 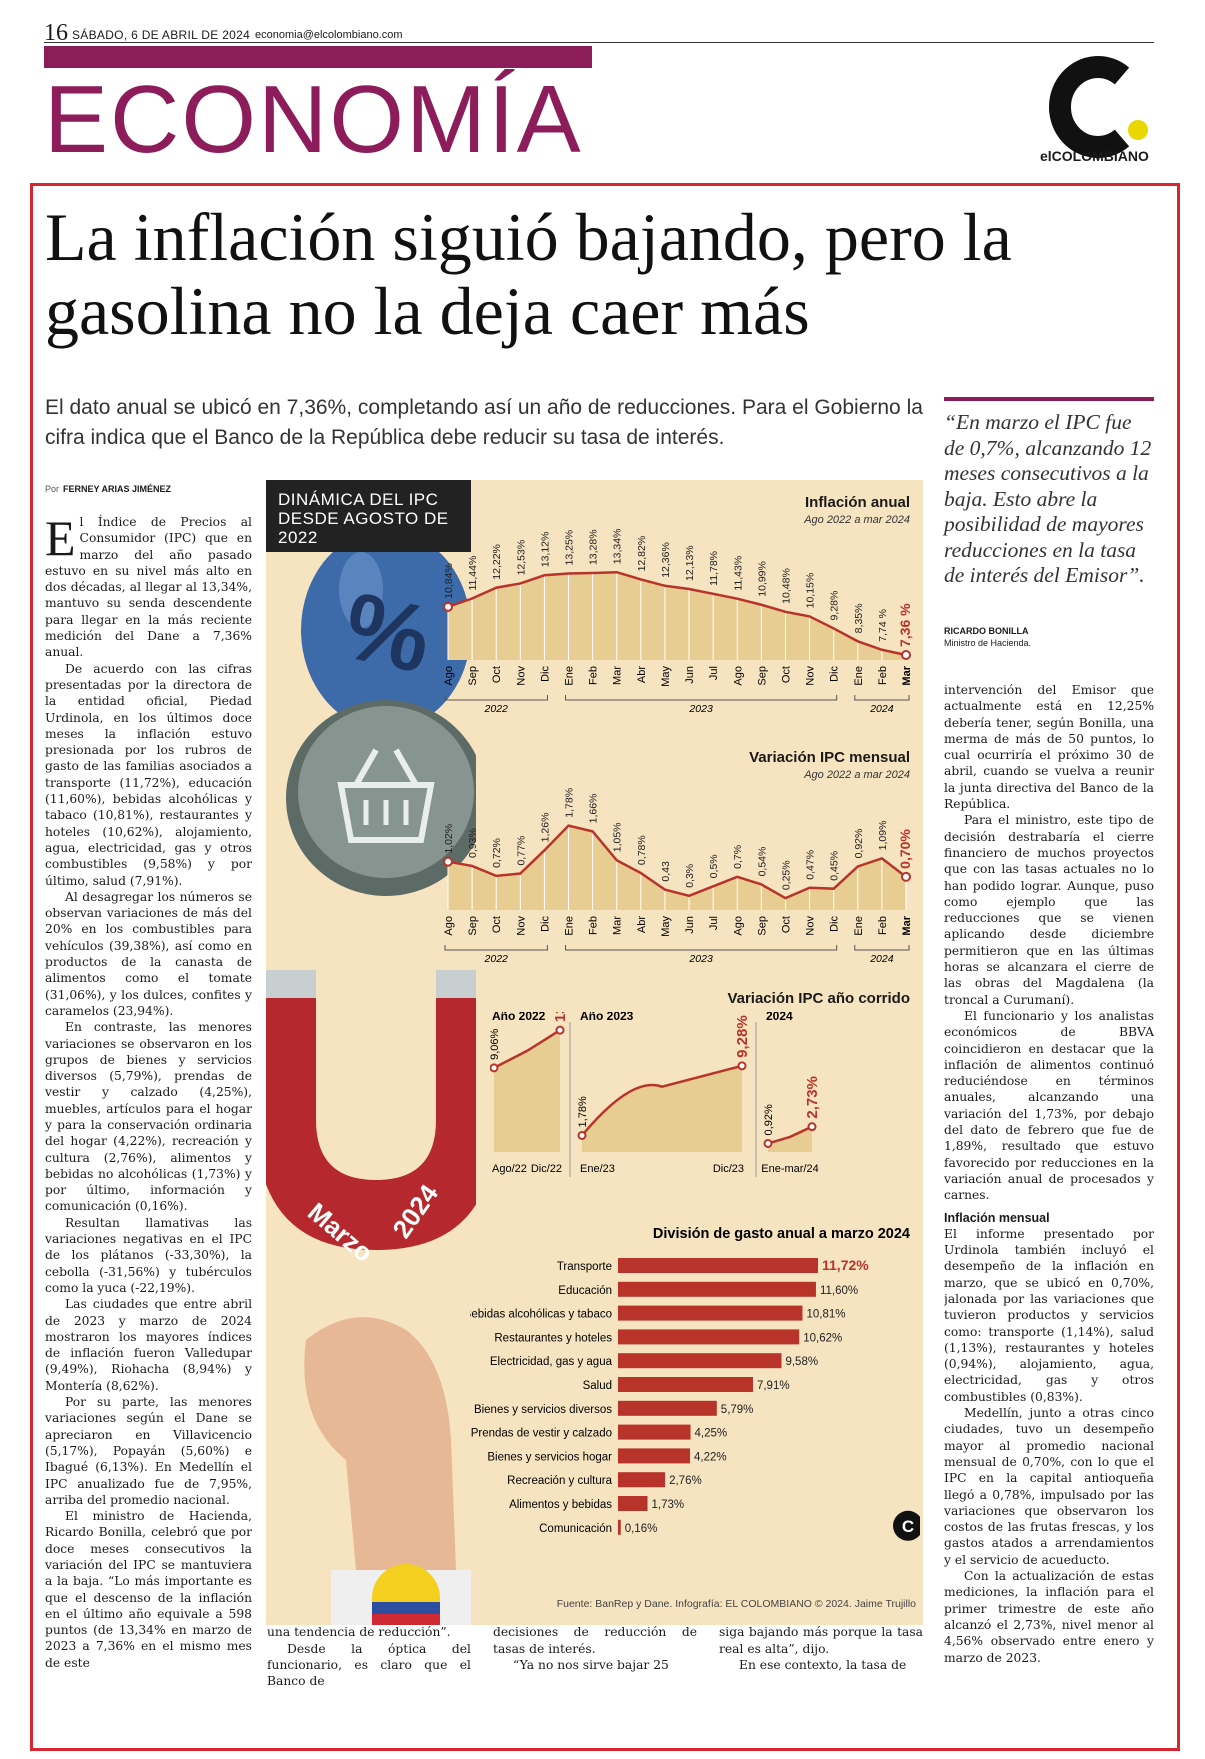 I want to click on tick-label: Ene-mar/24, so click(x=789, y=1169).